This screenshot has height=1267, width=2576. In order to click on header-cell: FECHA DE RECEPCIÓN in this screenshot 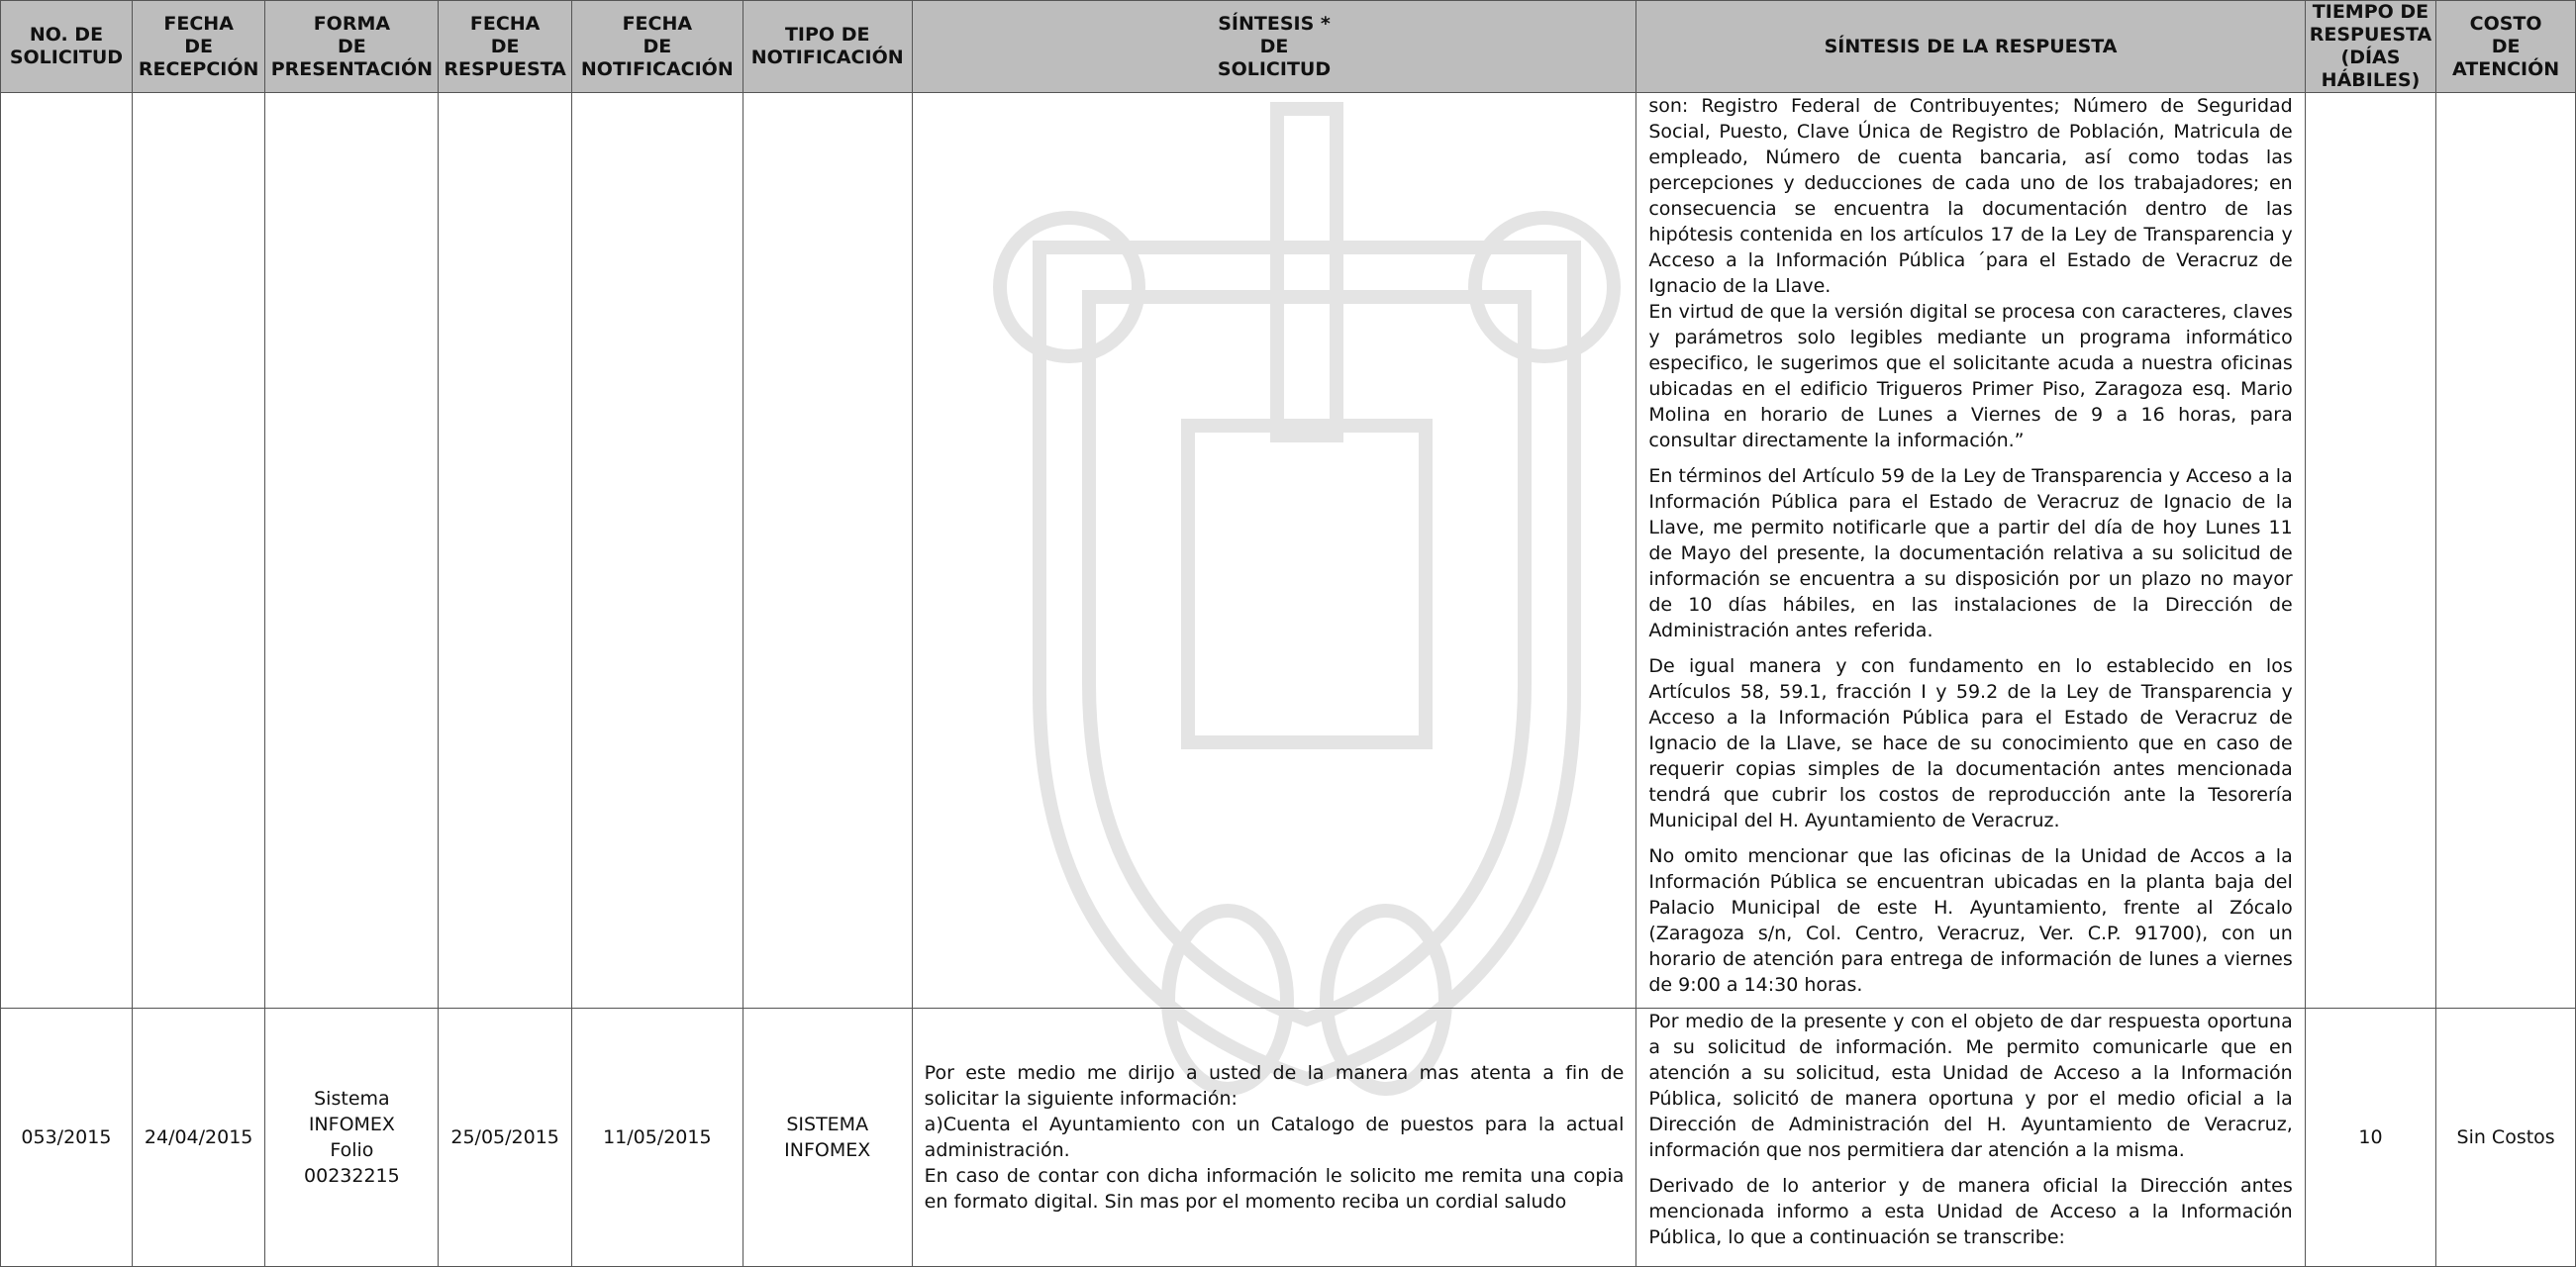, I will do `click(199, 47)`.